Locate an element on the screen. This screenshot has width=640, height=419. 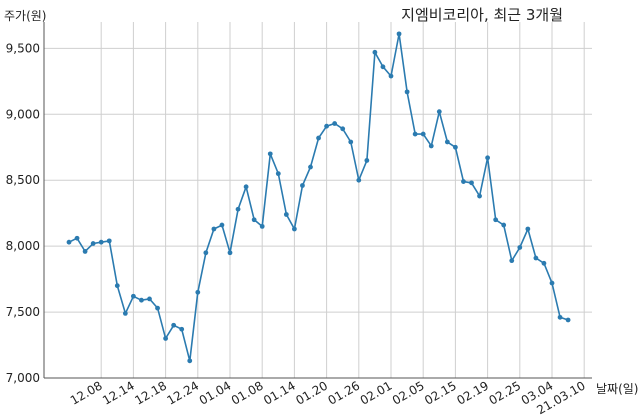
y-tick-label: 8,000 is located at coordinates (23, 246).